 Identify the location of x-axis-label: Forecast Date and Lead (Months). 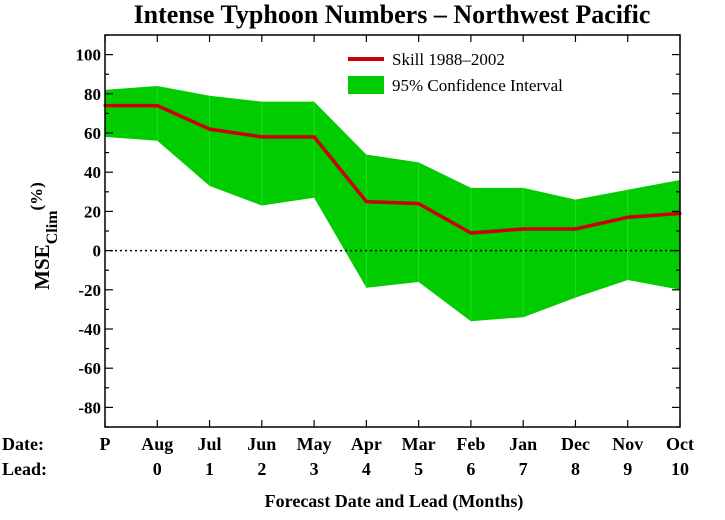
(394, 501).